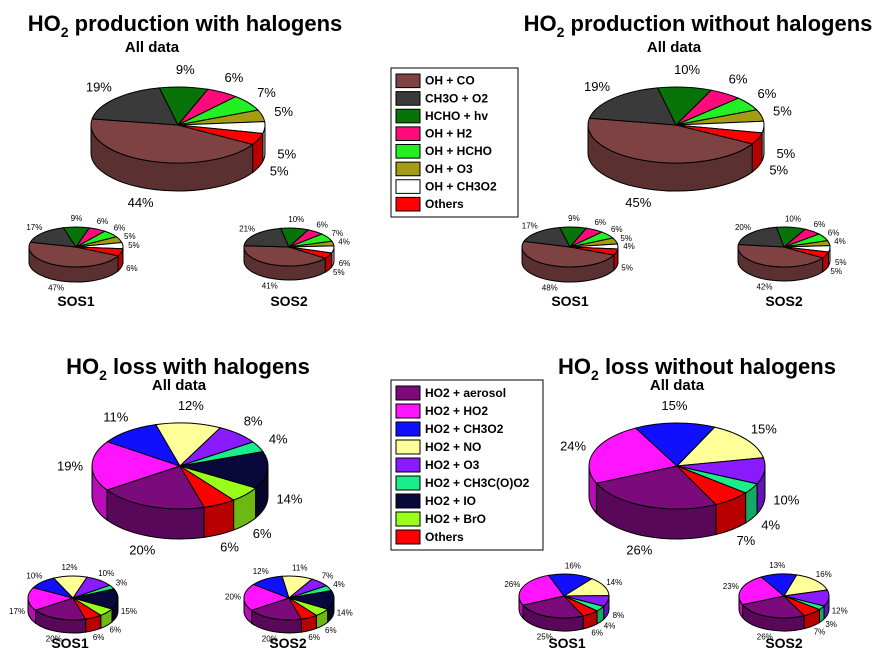  Describe the element at coordinates (408, 429) in the screenshot. I see `legend-swatch-ho2-ch3o2` at that location.